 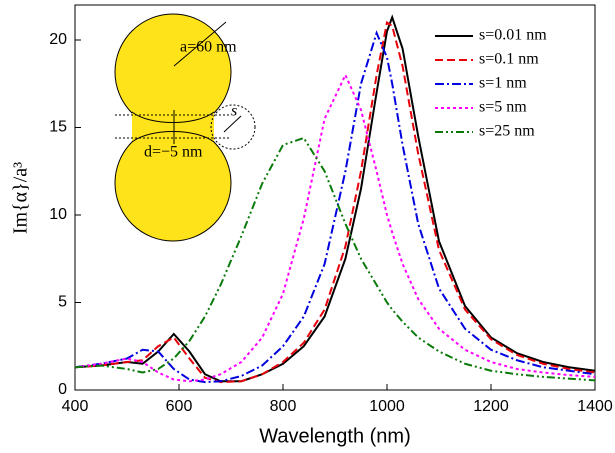 What do you see at coordinates (173, 117) in the screenshot?
I see `neck-edge` at bounding box center [173, 117].